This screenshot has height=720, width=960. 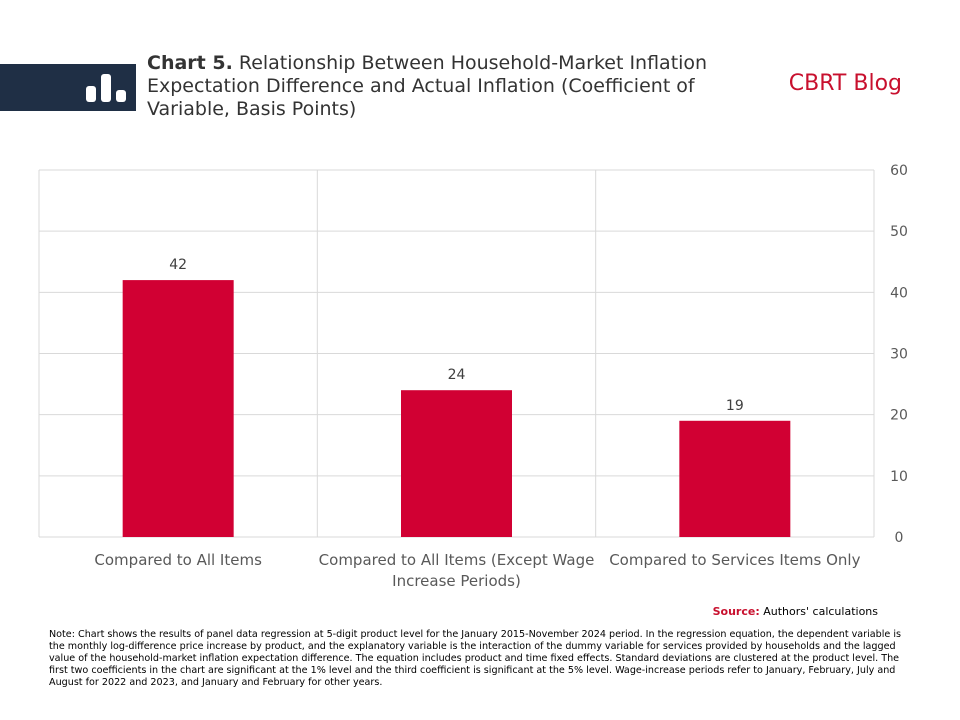 I want to click on data-label-3: 19, so click(x=735, y=406).